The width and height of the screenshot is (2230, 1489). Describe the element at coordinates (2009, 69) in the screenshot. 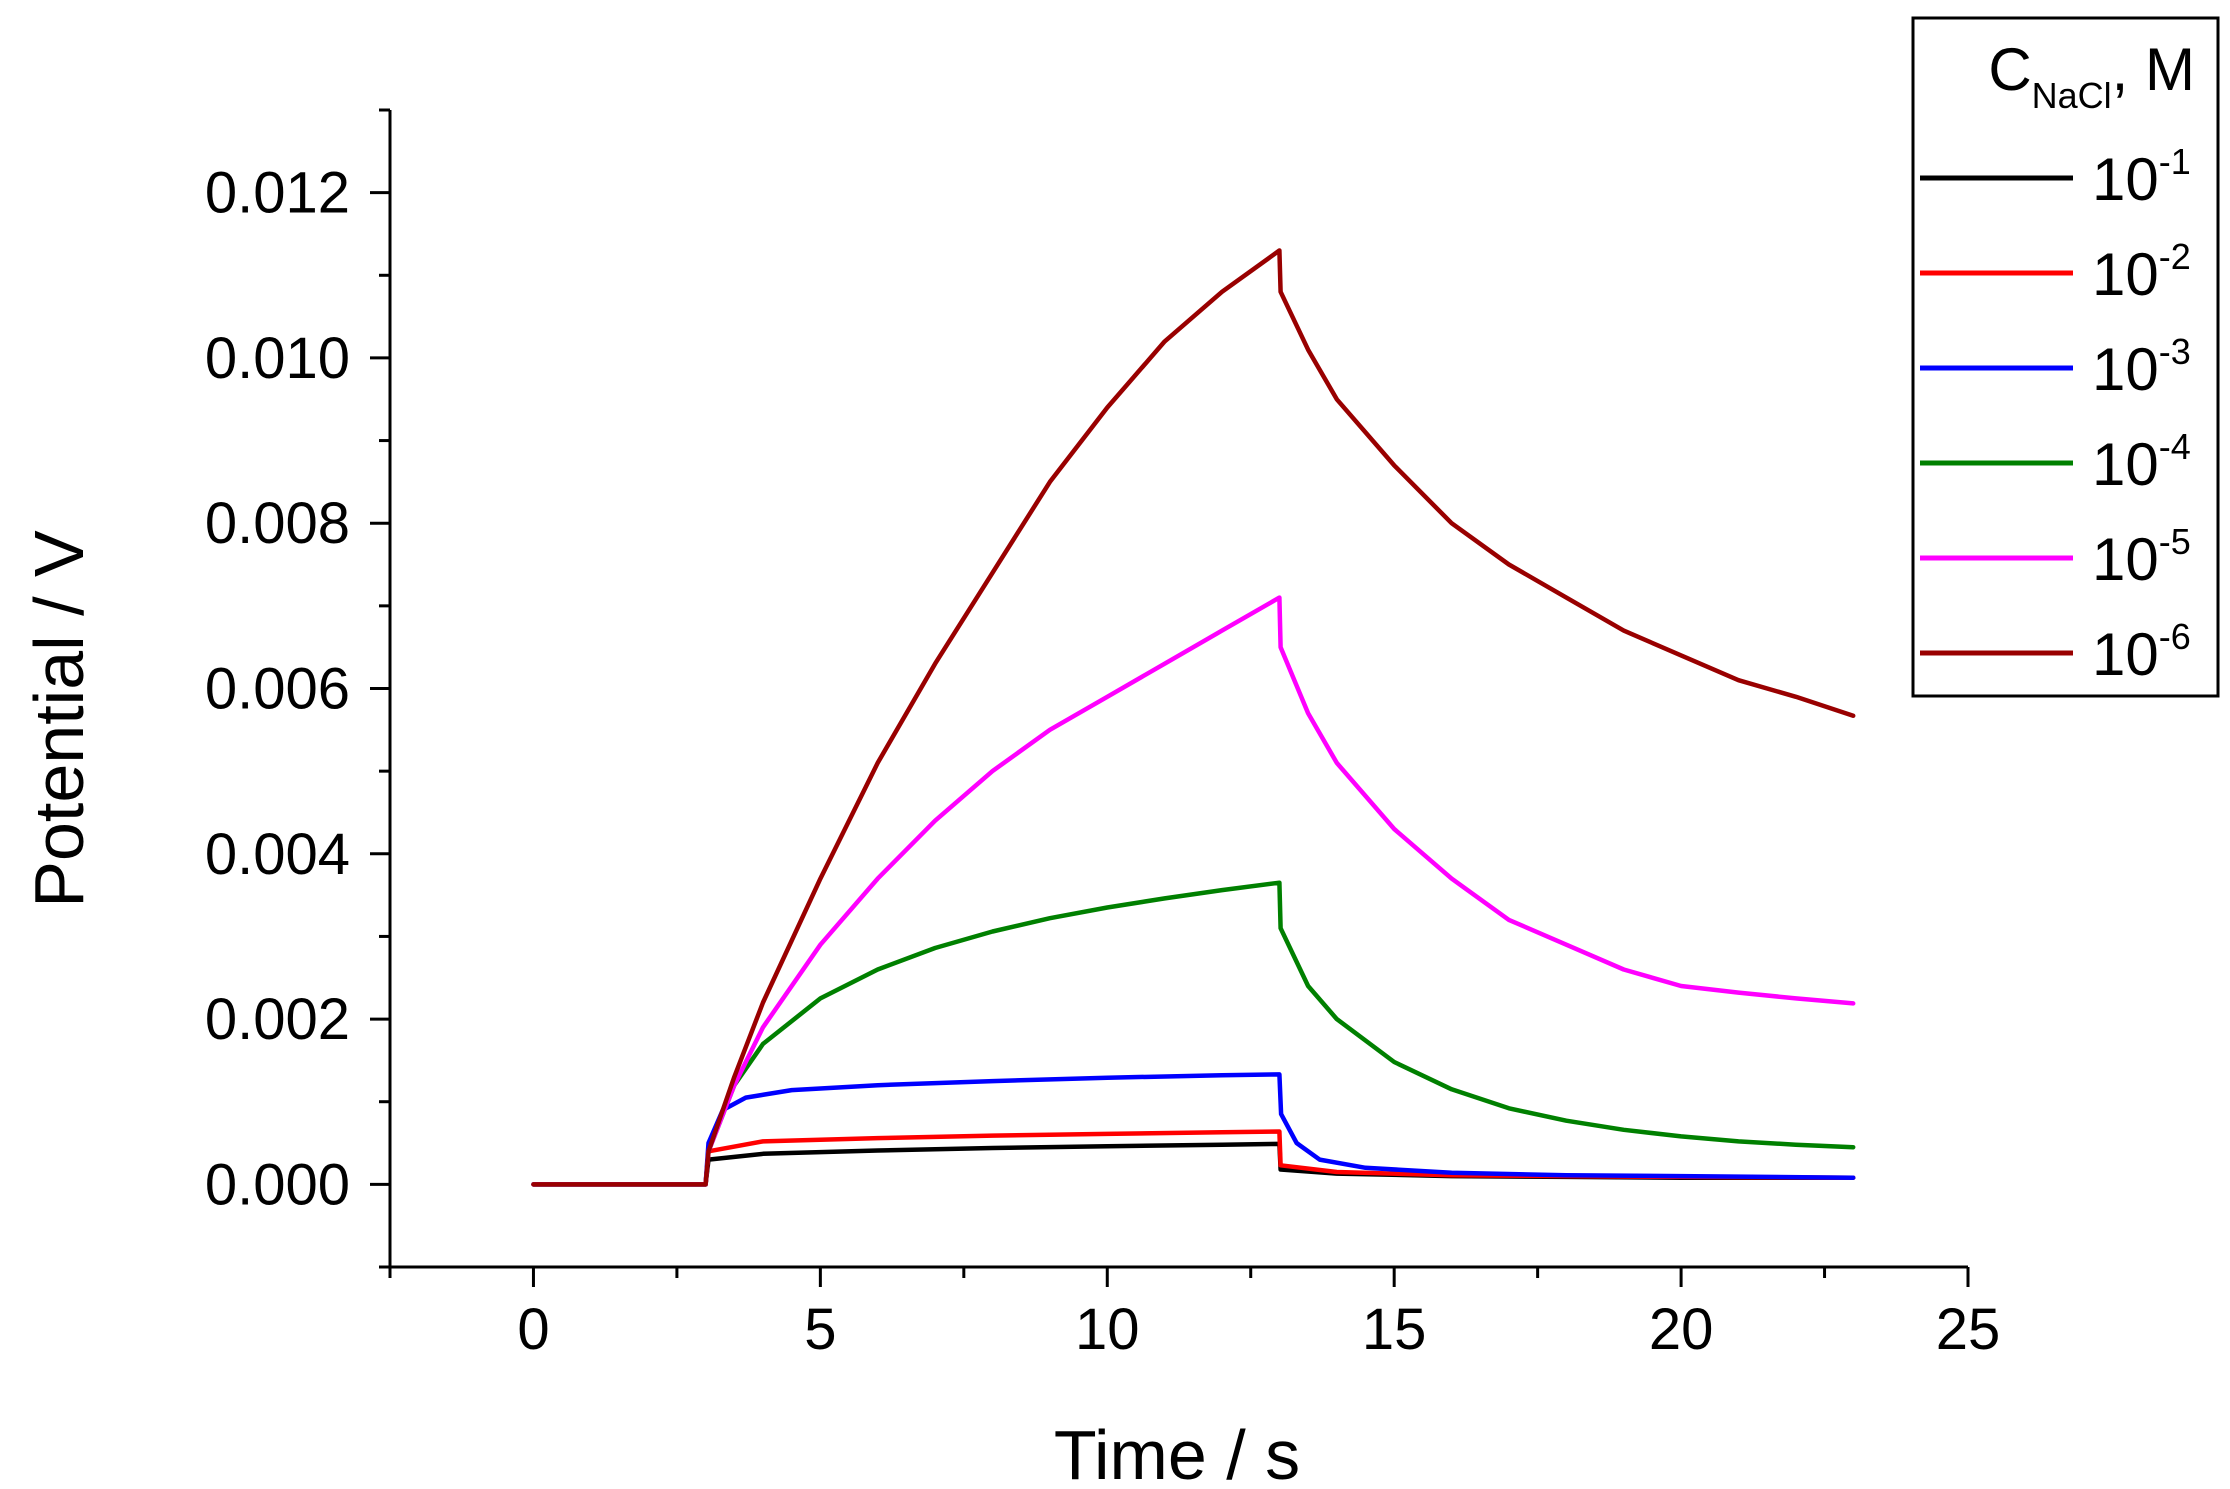

I see `legend-title-main: C` at that location.